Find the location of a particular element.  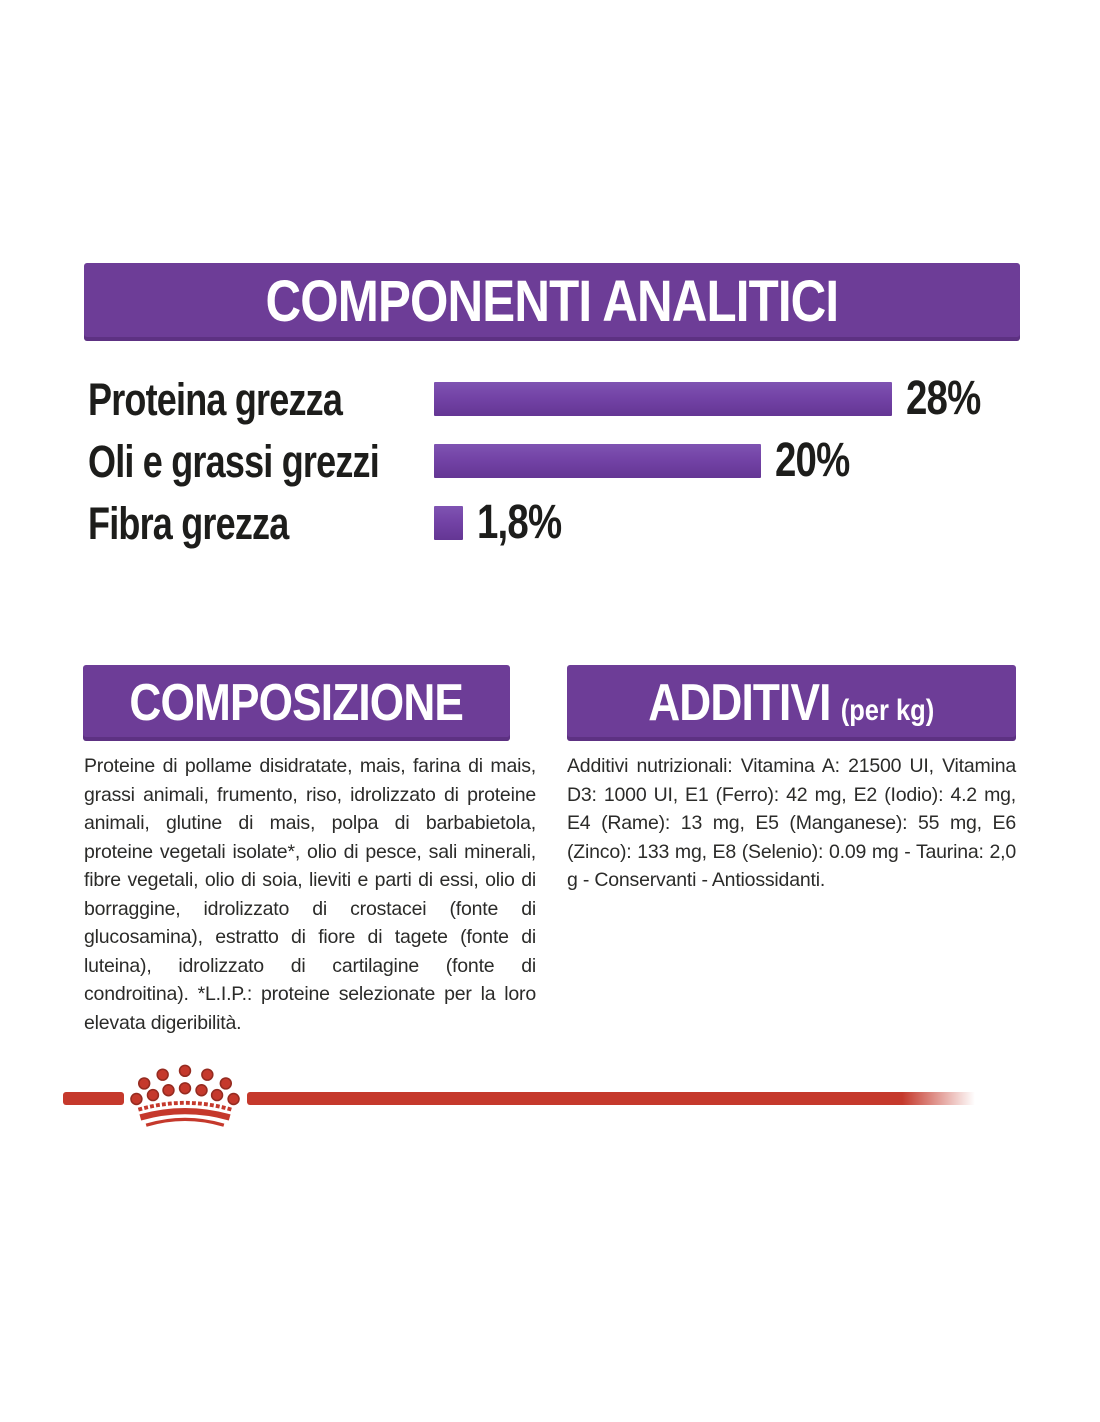

chart-row: Oli e grassi grezzi 20% is located at coordinates (558, 461).